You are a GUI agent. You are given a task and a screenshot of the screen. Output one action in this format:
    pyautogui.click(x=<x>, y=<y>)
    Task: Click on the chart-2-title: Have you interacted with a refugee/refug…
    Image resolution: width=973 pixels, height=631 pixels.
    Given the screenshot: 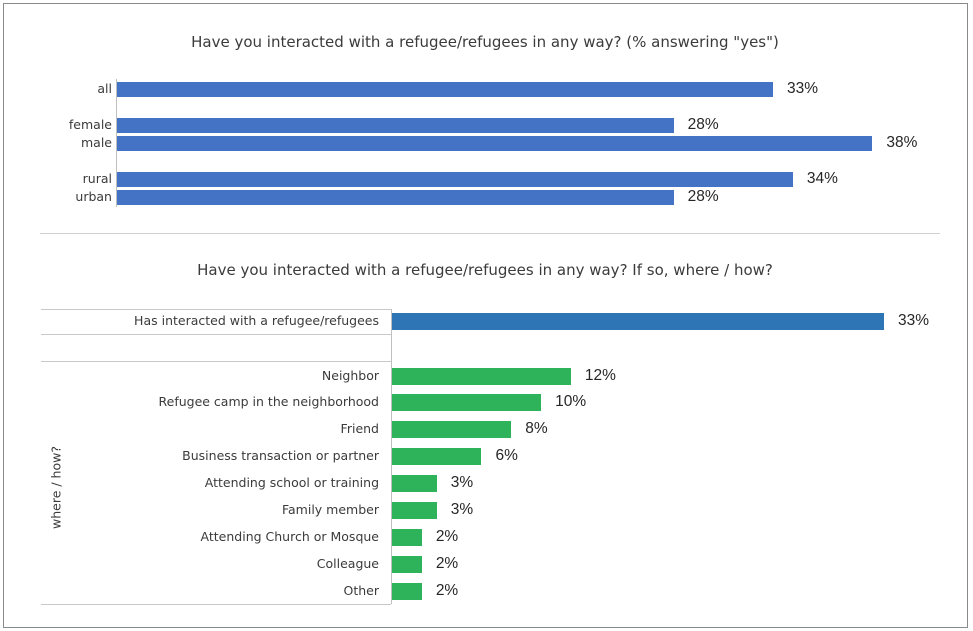 What is the action you would take?
    pyautogui.click(x=485, y=270)
    